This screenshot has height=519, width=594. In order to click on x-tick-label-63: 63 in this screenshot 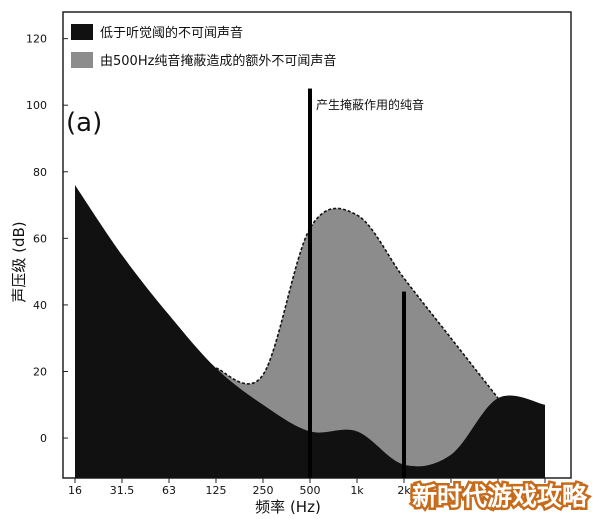, I will do `click(169, 490)`.